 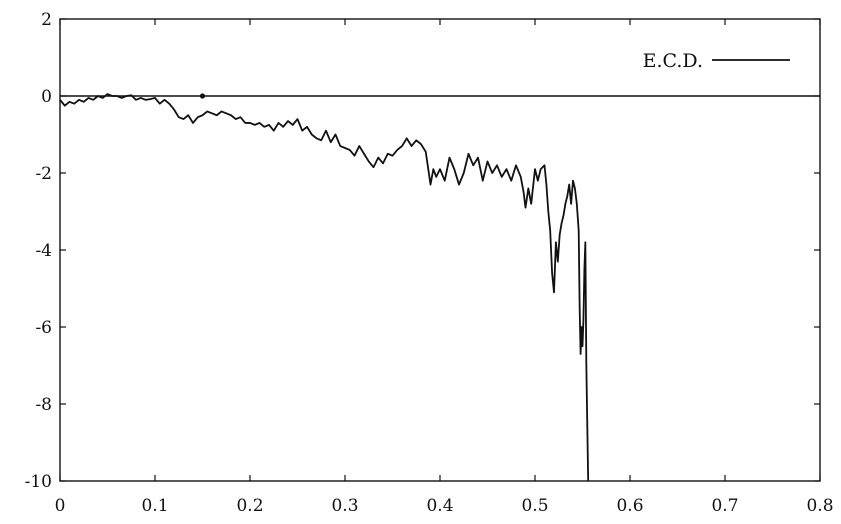 I want to click on legend: E.C.D., so click(x=716, y=61).